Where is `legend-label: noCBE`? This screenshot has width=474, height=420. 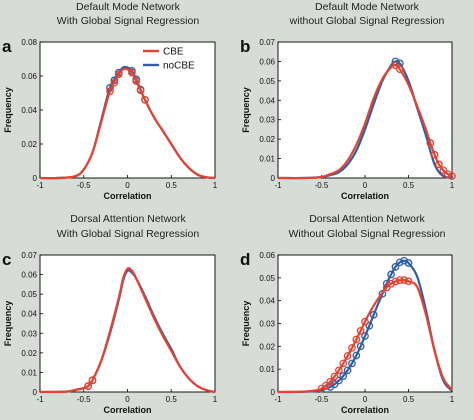 legend-label: noCBE is located at coordinates (179, 66).